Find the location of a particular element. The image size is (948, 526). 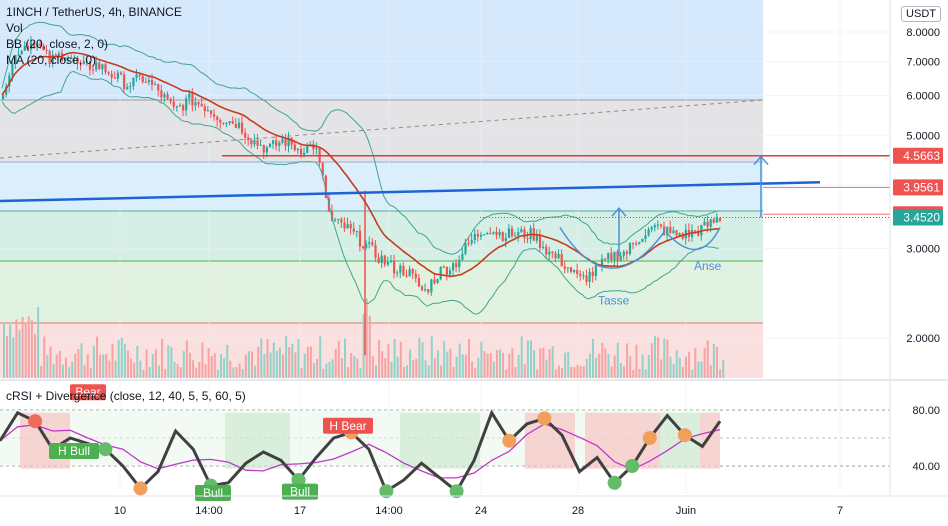

indicator-ma: MA (20, close, 0) is located at coordinates (51, 60).